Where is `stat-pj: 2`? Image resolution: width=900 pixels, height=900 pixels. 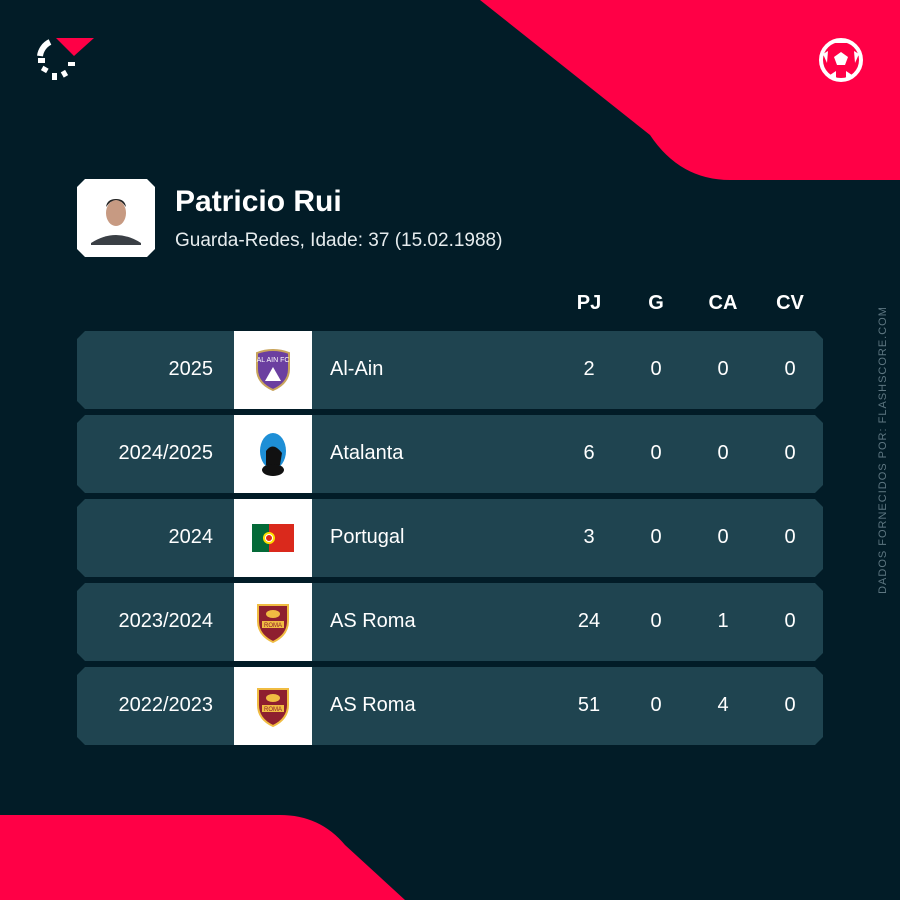
stat-pj: 2 is located at coordinates (589, 369).